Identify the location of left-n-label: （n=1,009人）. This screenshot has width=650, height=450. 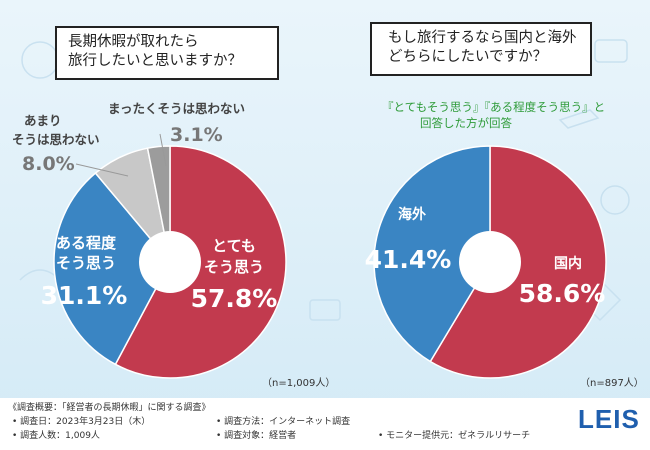
(299, 383).